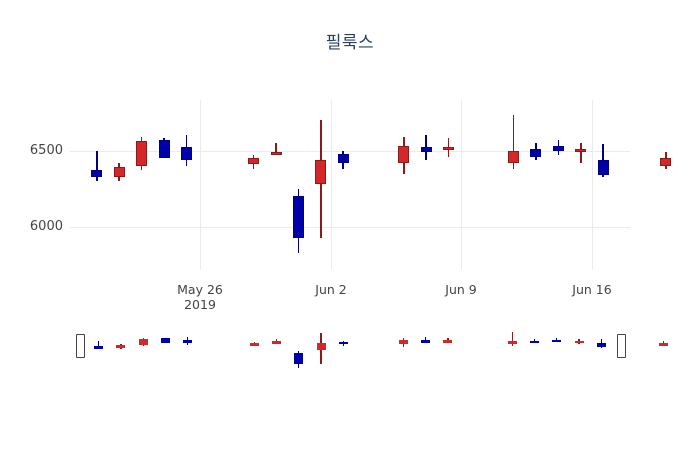 The height and width of the screenshot is (450, 700). What do you see at coordinates (80, 346) in the screenshot?
I see `range-slider-left-handle` at bounding box center [80, 346].